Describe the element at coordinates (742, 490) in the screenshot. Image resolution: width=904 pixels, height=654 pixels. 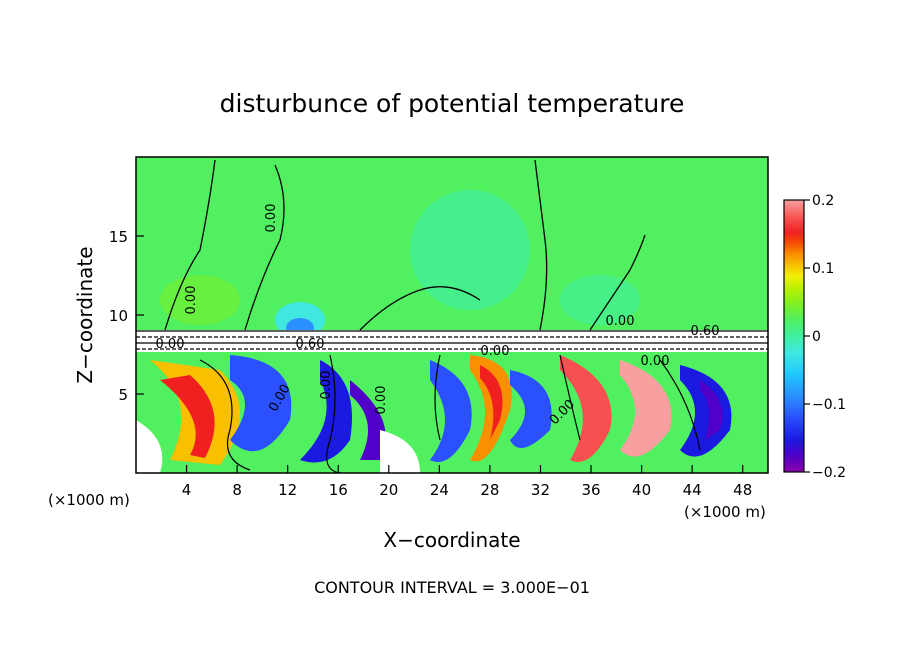
I see `x-tick-label: 48` at that location.